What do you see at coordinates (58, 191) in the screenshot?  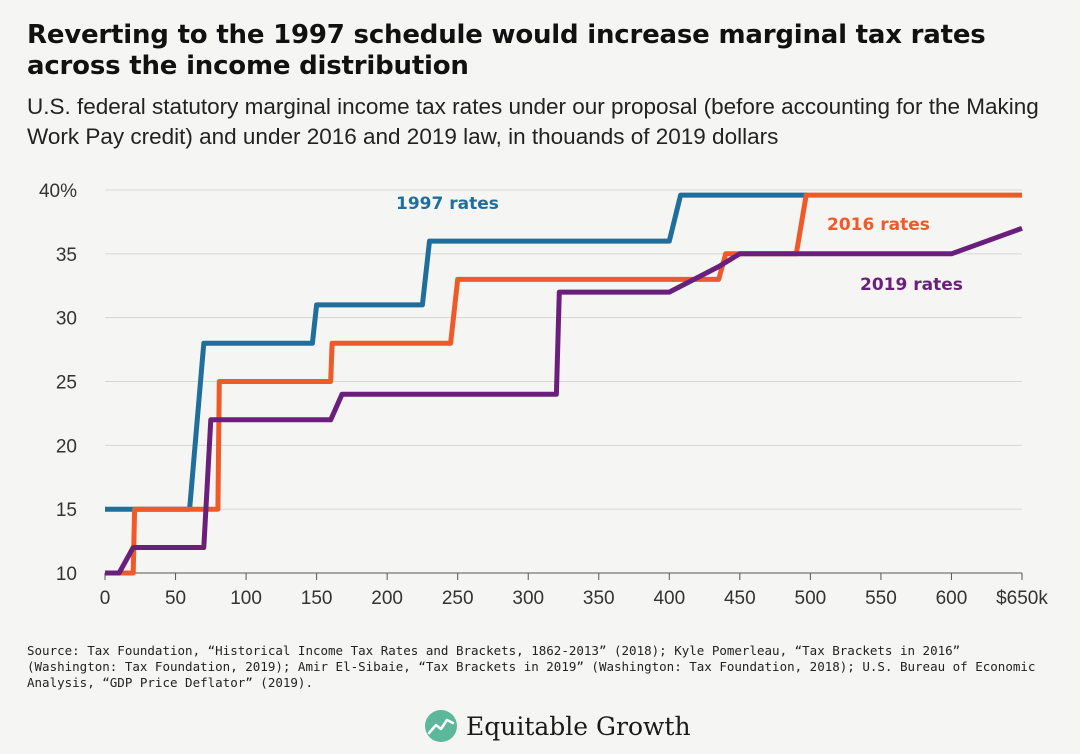 I see `y-tick-label: 40%` at bounding box center [58, 191].